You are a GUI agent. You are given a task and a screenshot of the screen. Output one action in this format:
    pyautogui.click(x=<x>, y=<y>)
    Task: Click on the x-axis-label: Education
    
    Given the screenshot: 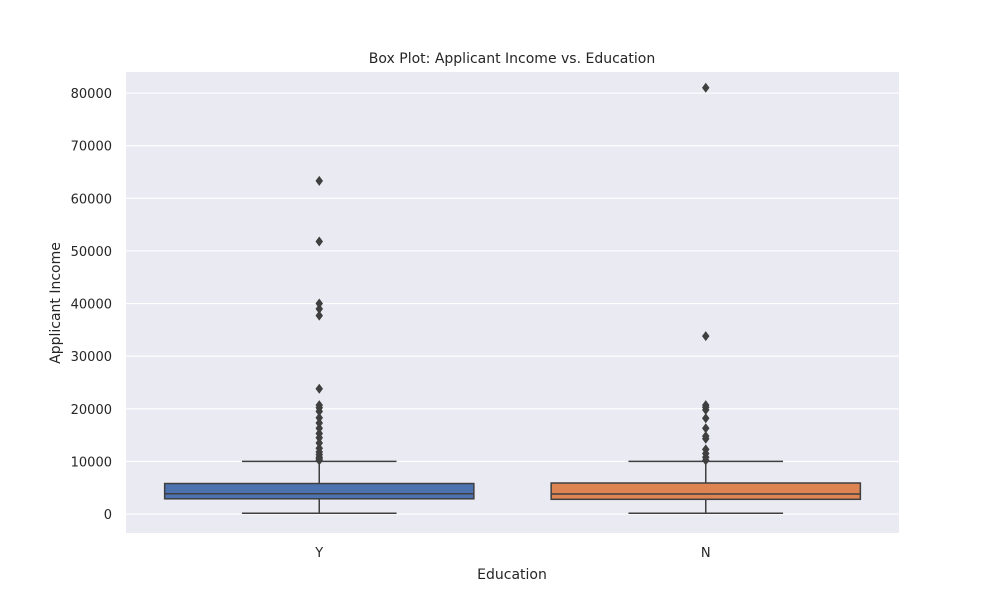 What is the action you would take?
    pyautogui.click(x=512, y=575)
    